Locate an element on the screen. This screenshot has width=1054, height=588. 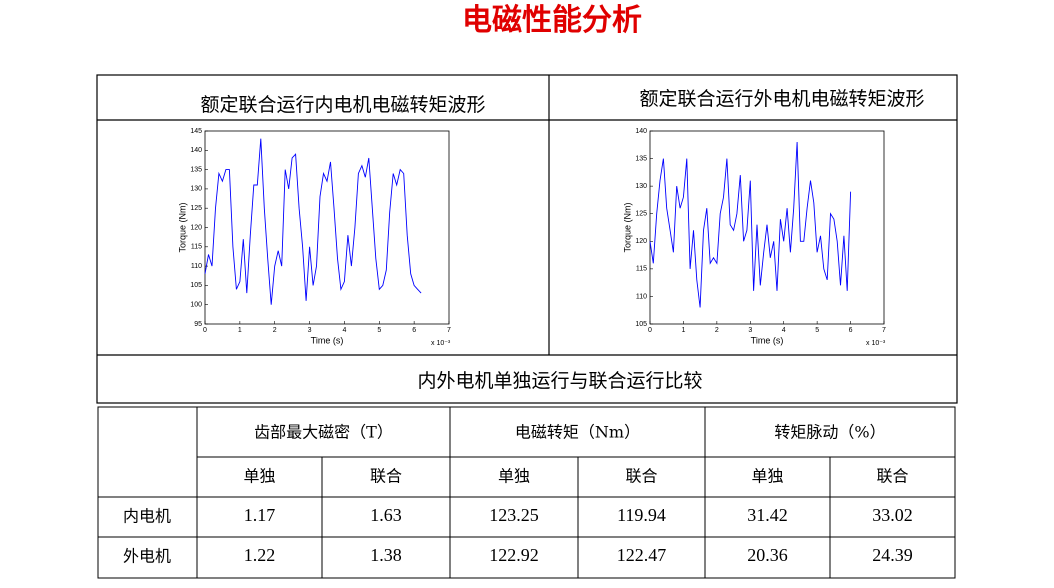
y-tick-label: 95 is located at coordinates (198, 324).